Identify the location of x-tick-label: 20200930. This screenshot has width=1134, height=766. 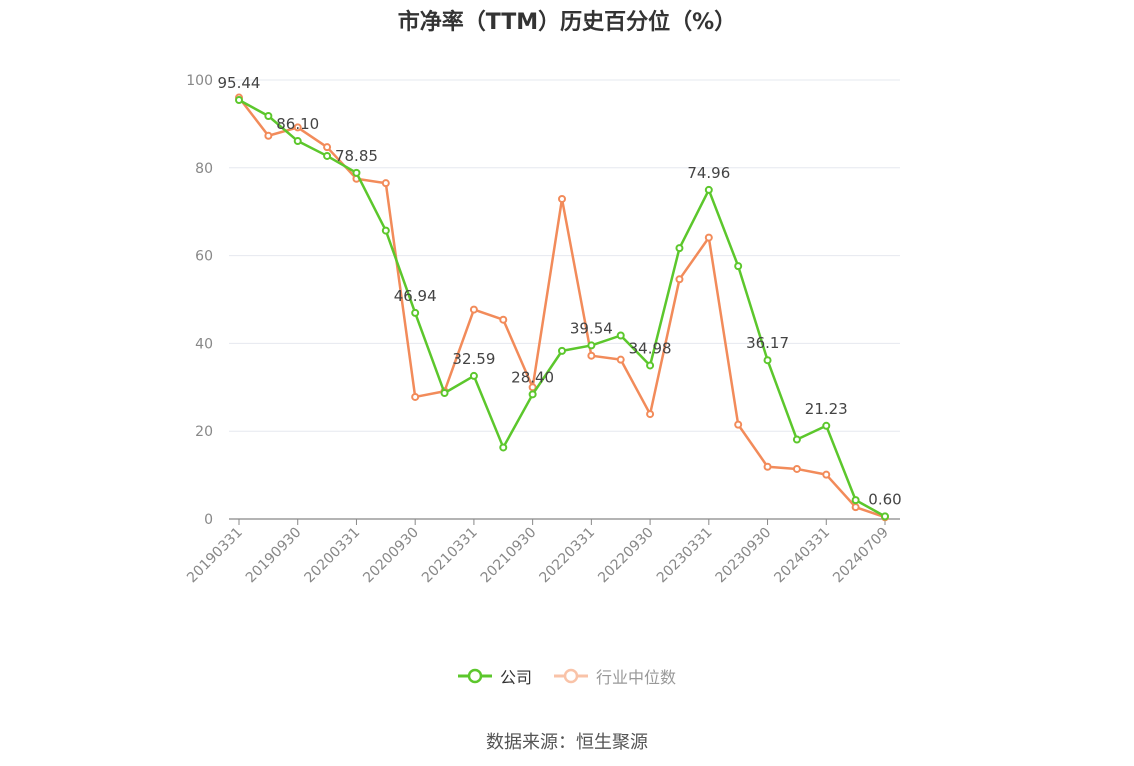
(391, 556).